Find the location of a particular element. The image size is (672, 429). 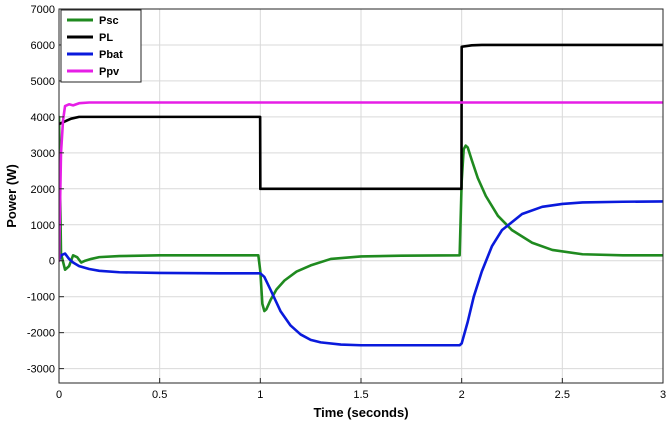

y-tick-label: -3000 is located at coordinates (41, 370).